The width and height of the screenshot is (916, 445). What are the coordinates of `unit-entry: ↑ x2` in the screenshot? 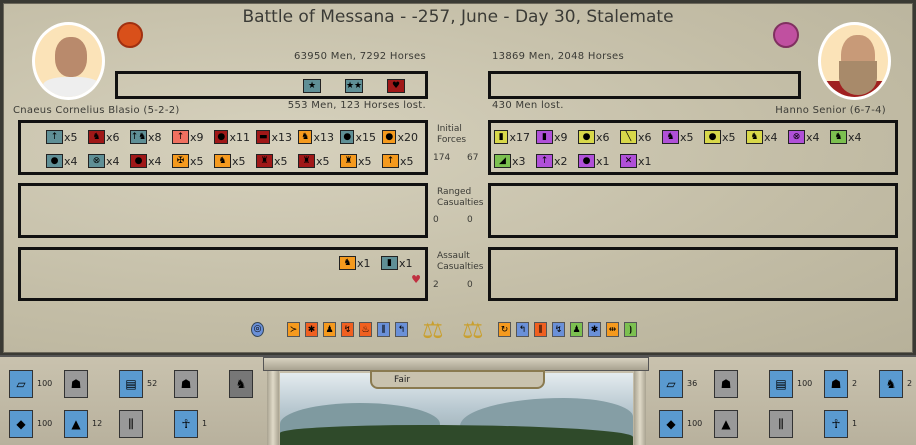 It's located at (554, 161).